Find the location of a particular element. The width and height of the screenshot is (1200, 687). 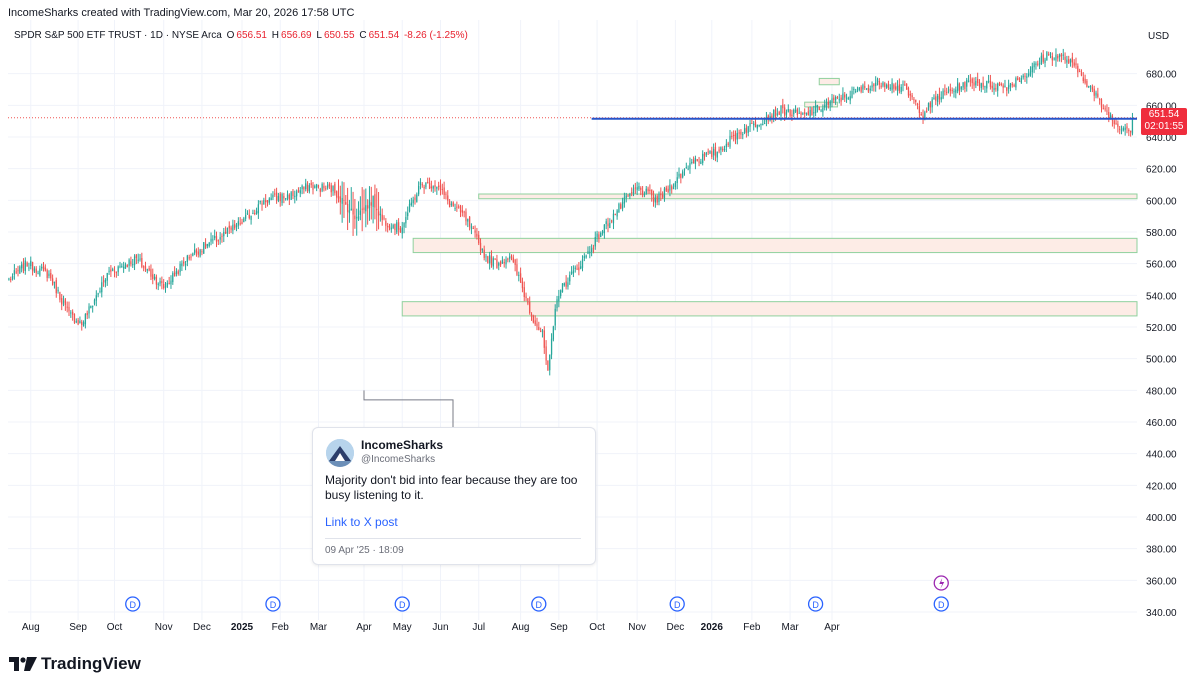

time-tick-label: Mar is located at coordinates (790, 627).